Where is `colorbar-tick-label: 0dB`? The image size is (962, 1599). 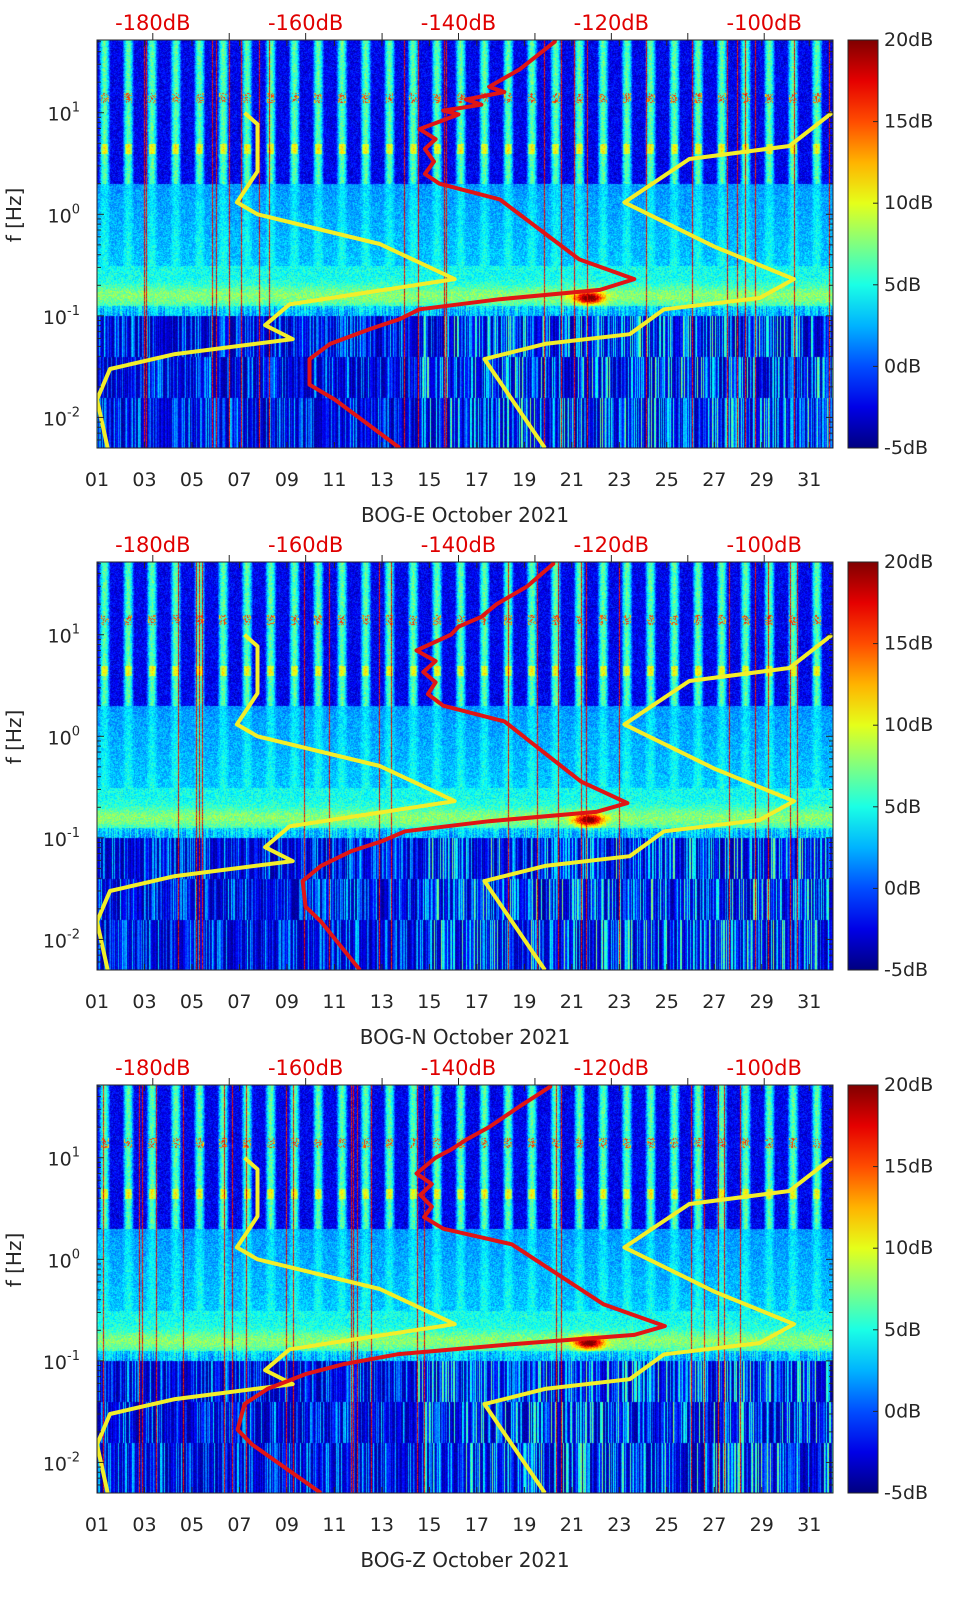 colorbar-tick-label: 0dB is located at coordinates (902, 1411).